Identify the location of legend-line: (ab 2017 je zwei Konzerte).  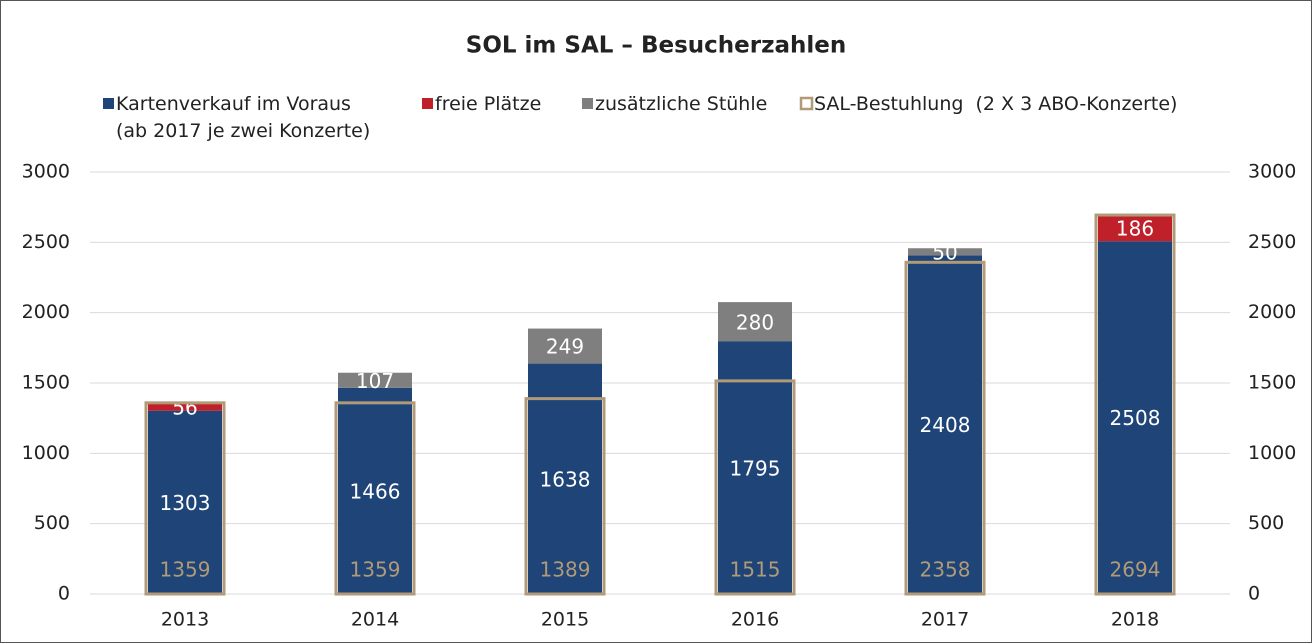
(243, 131).